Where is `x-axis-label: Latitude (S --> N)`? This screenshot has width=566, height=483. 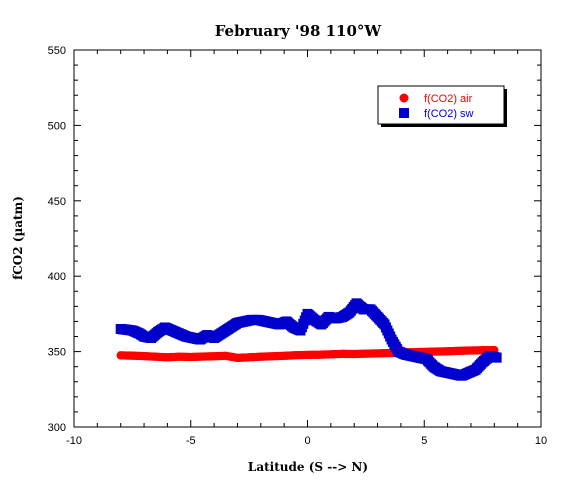
x-axis-label: Latitude (S --> N) is located at coordinates (308, 467).